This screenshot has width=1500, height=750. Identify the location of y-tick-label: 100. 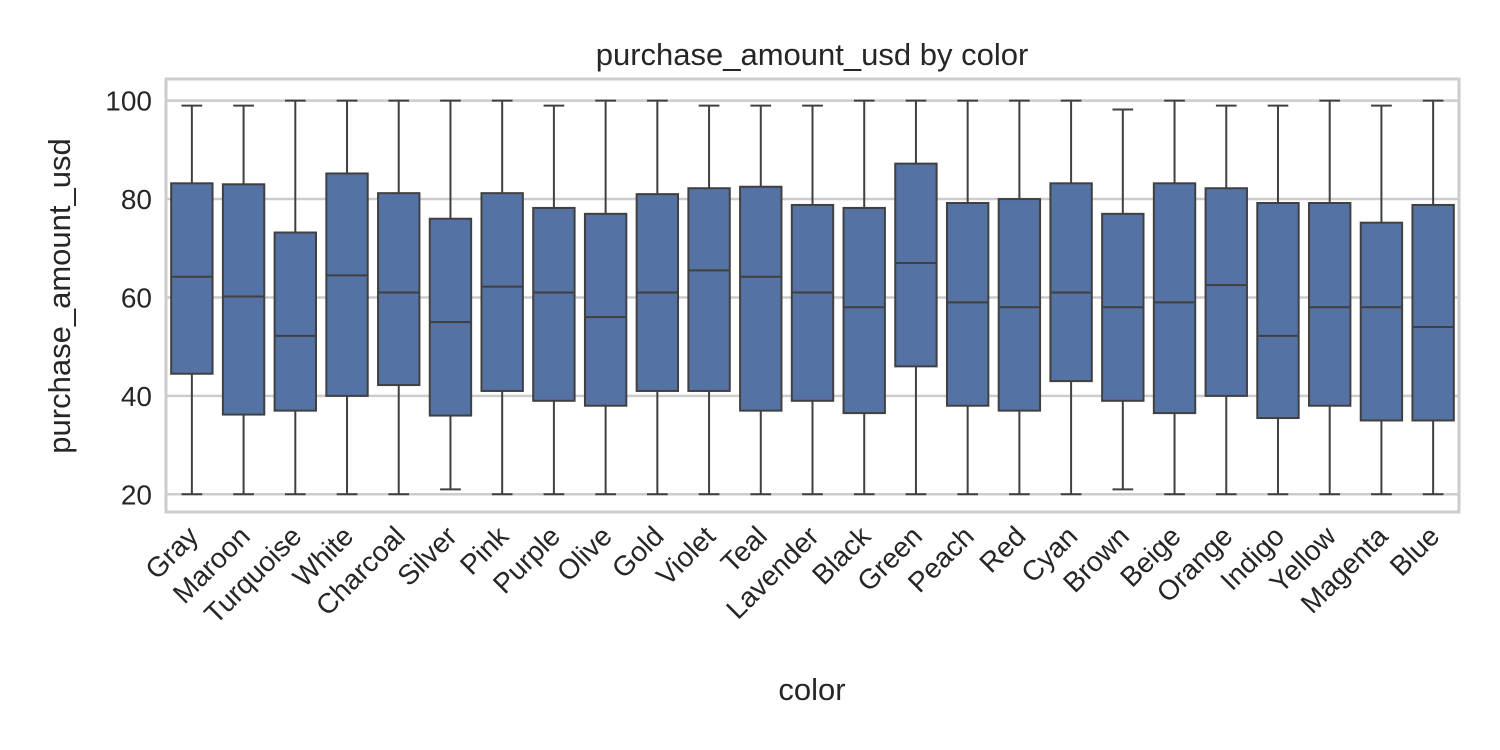
(128, 101).